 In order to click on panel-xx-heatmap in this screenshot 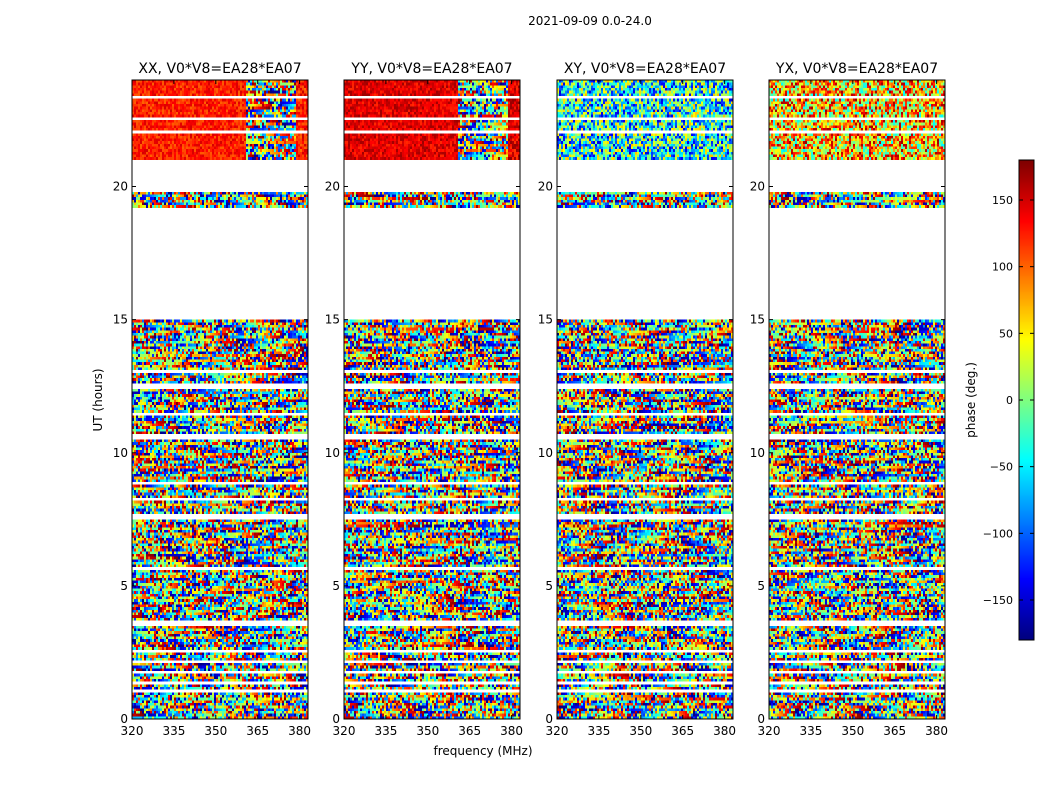, I will do `click(220, 399)`.